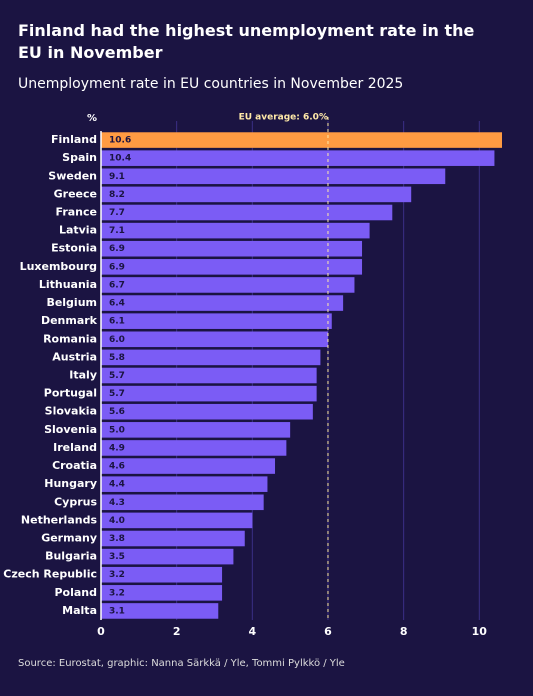 The height and width of the screenshot is (696, 533). Describe the element at coordinates (177, 631) in the screenshot. I see `x-tick-label: 2` at that location.